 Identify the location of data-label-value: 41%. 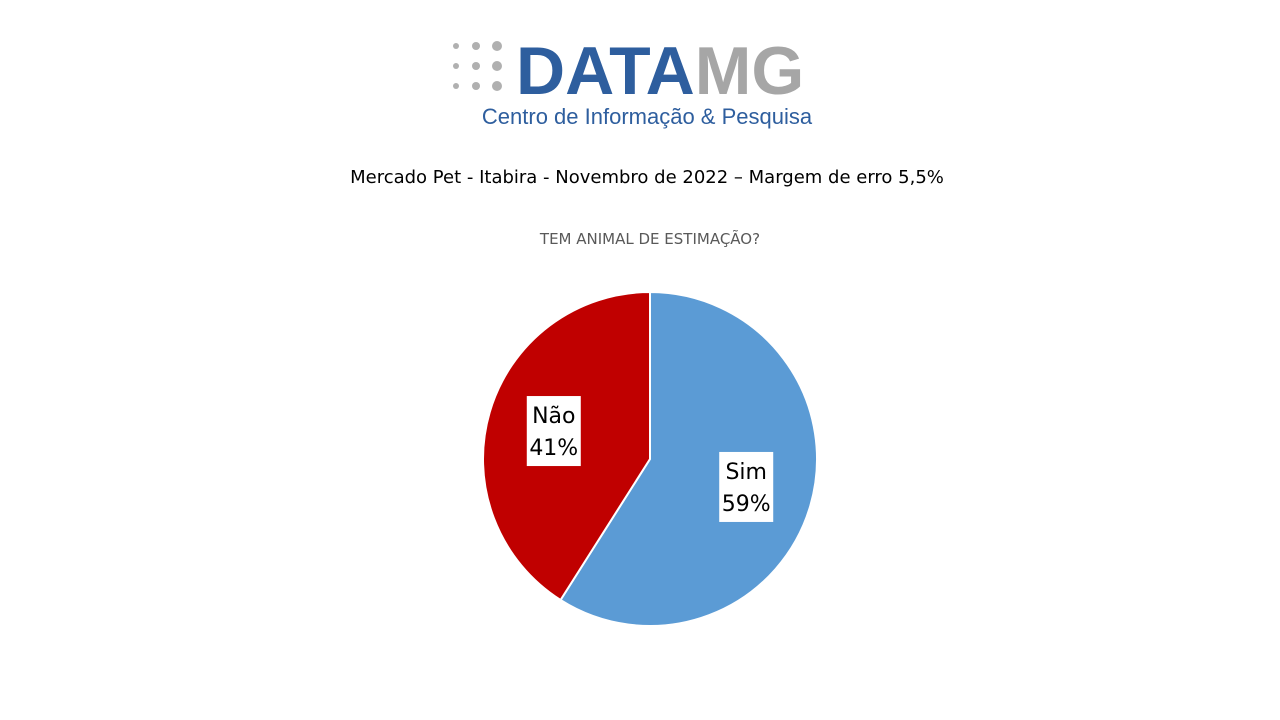
(553, 448).